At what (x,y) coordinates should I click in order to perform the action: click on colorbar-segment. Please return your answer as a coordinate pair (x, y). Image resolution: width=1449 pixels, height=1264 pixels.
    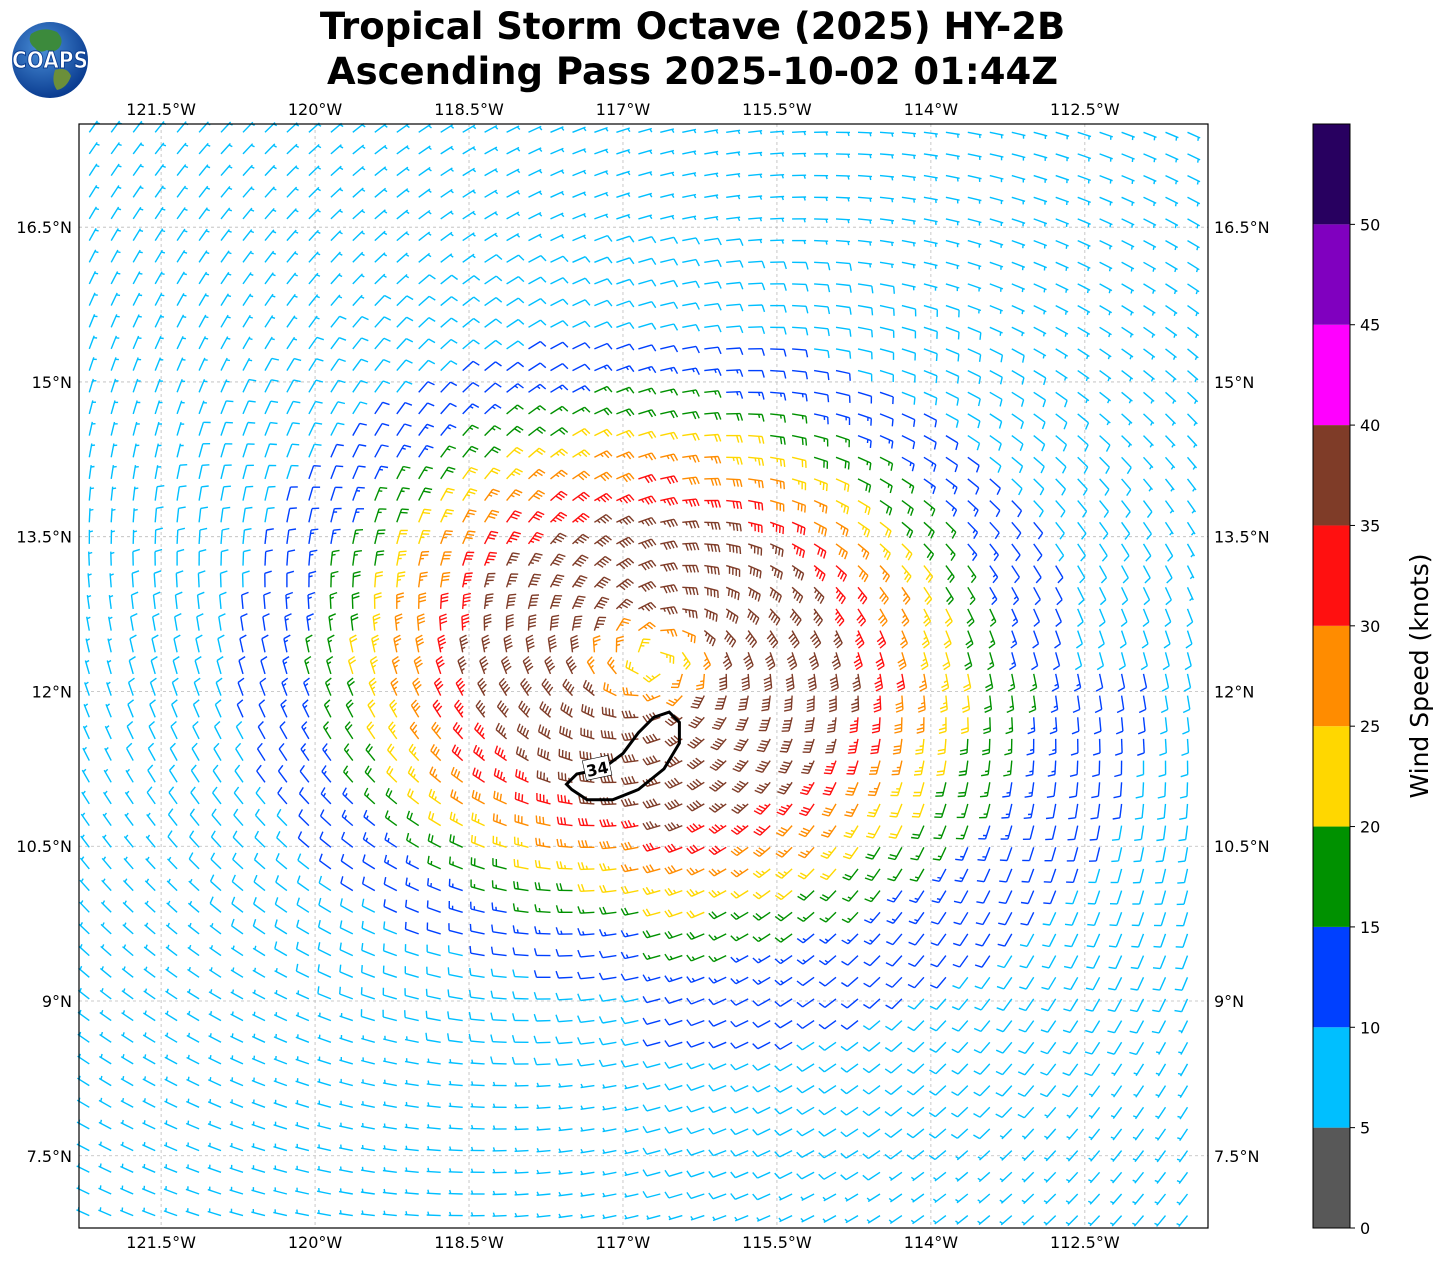
    Looking at the image, I should click on (1331, 475).